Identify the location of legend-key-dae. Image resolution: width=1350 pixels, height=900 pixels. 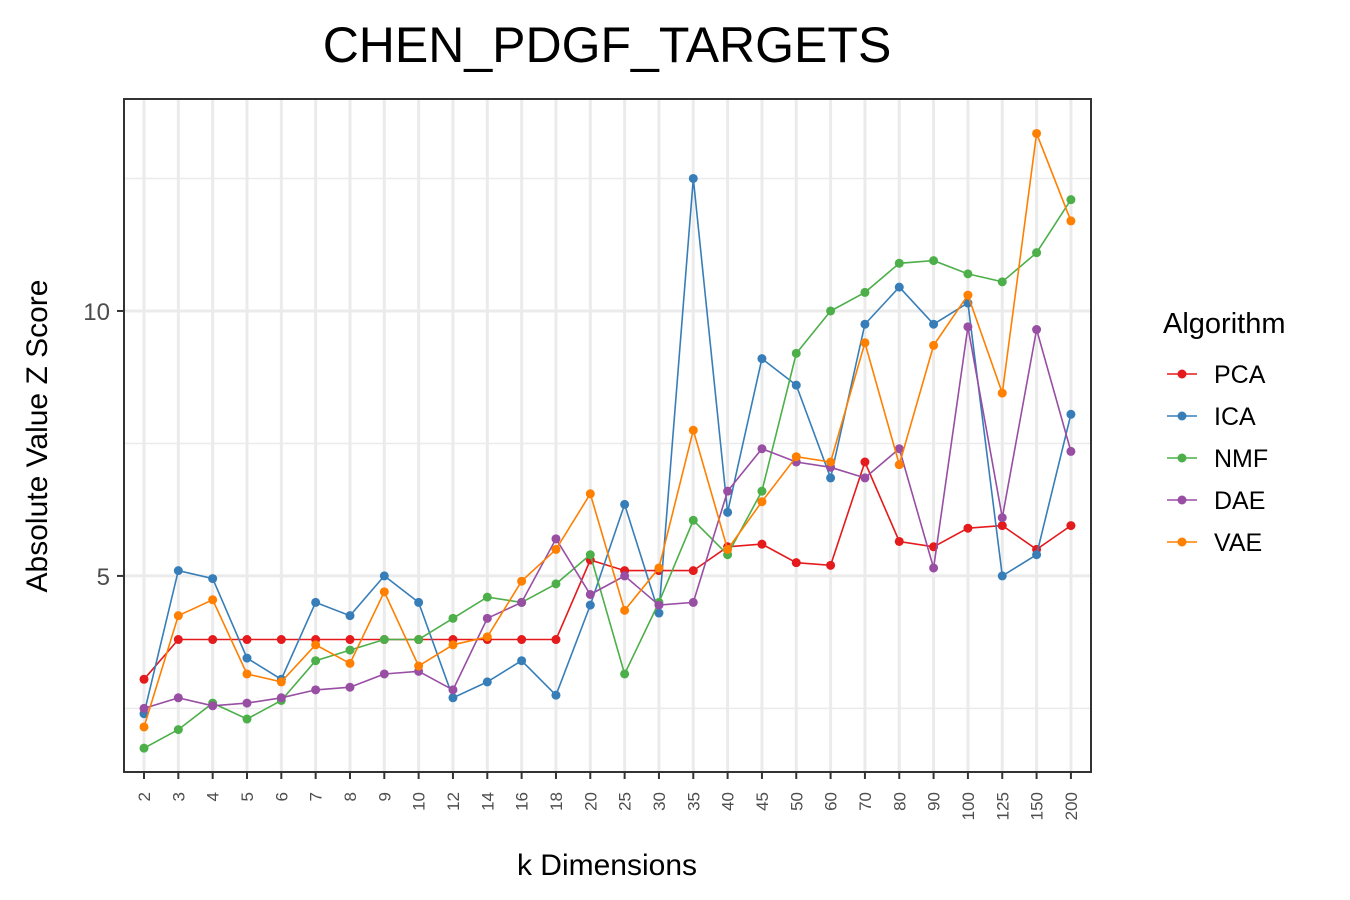
(1182, 500).